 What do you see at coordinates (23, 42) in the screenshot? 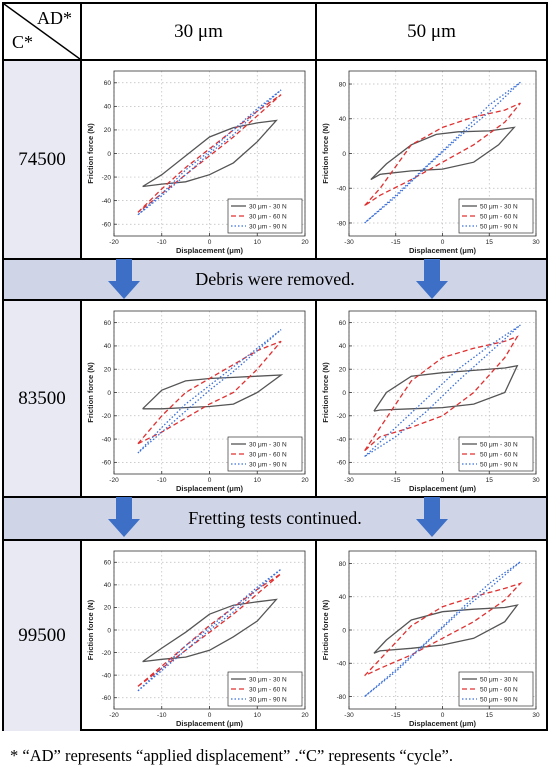
I see `corner-c-label: C*` at bounding box center [23, 42].